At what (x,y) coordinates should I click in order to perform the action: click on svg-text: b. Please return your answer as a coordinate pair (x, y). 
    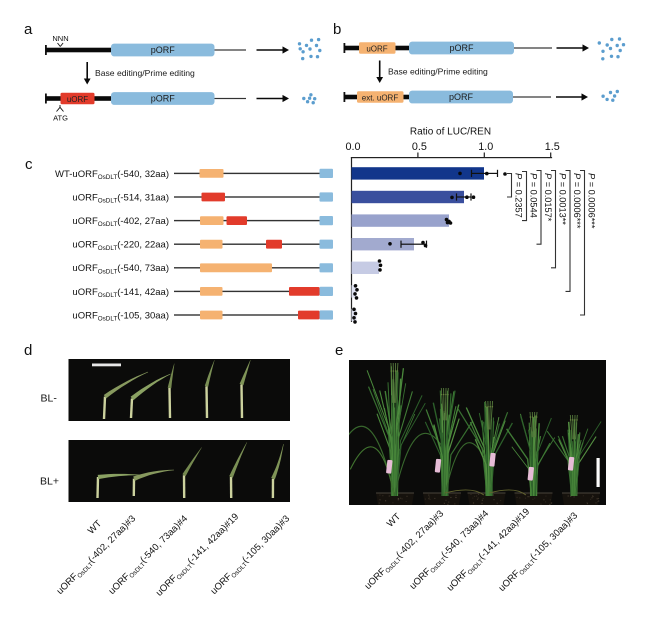
    Looking at the image, I should click on (337, 29).